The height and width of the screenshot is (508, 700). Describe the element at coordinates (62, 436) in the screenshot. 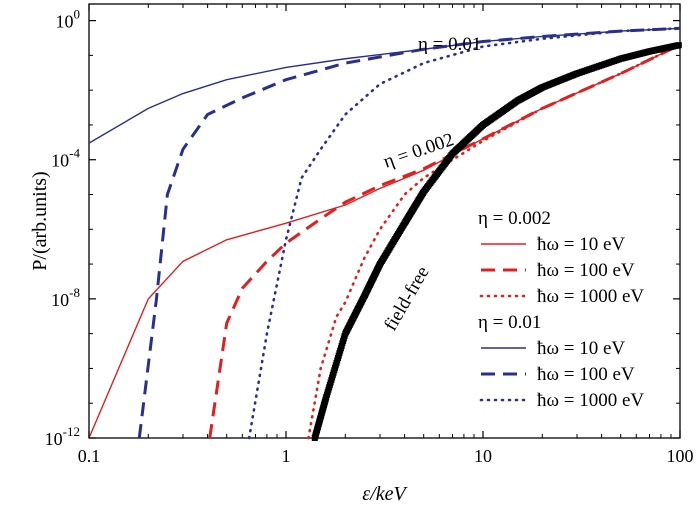

I see `y-tick-label: 10⁻¹²` at that location.